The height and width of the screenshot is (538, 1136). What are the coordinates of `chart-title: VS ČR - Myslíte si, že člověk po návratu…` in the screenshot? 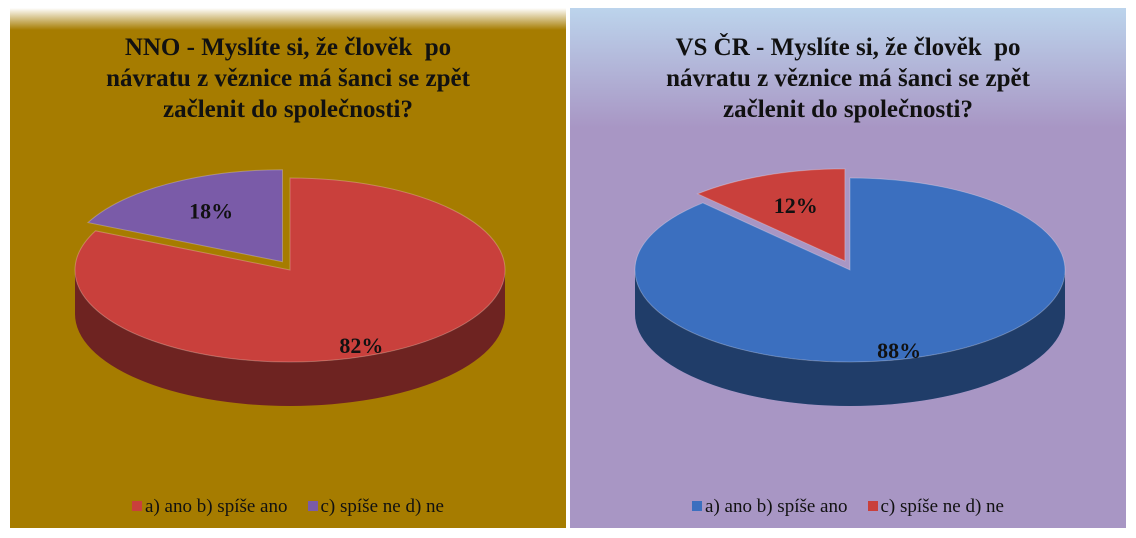 It's located at (851, 78).